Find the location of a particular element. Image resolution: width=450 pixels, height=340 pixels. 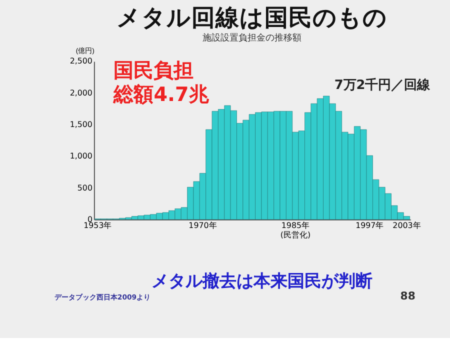

x-tick-label: 1970年 is located at coordinates (202, 225).